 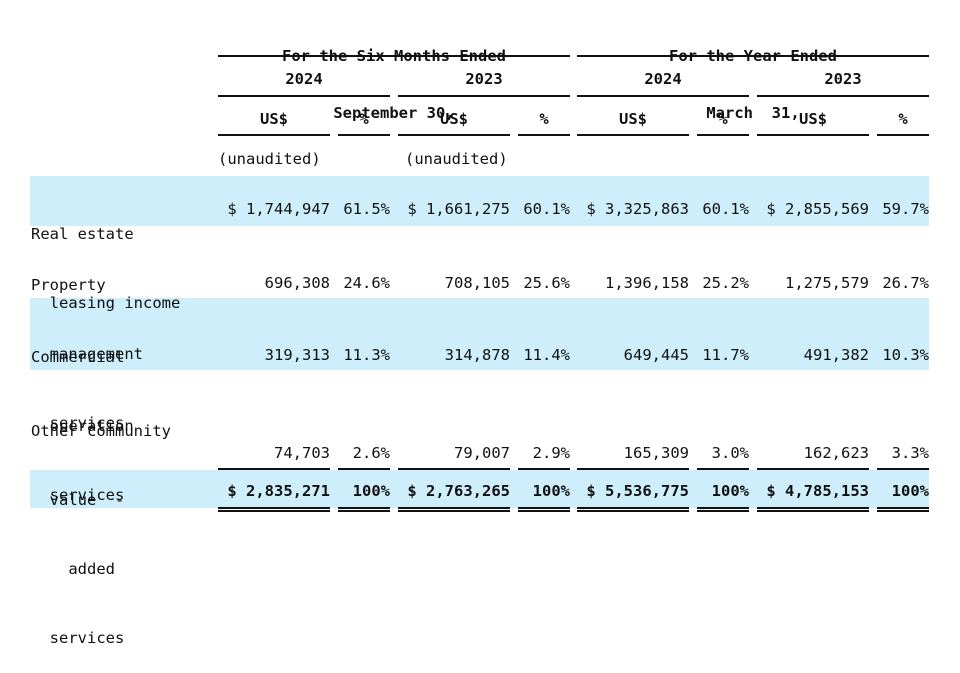 What do you see at coordinates (454, 119) in the screenshot?
I see `unit-usd-2: US$` at bounding box center [454, 119].